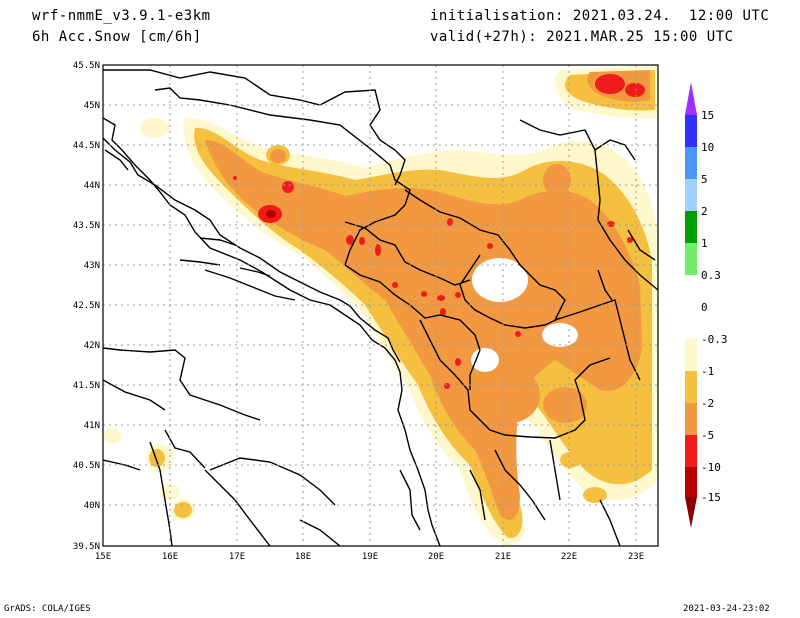 The width and height of the screenshot is (800, 618). I want to click on lon-label: 19E, so click(370, 557).